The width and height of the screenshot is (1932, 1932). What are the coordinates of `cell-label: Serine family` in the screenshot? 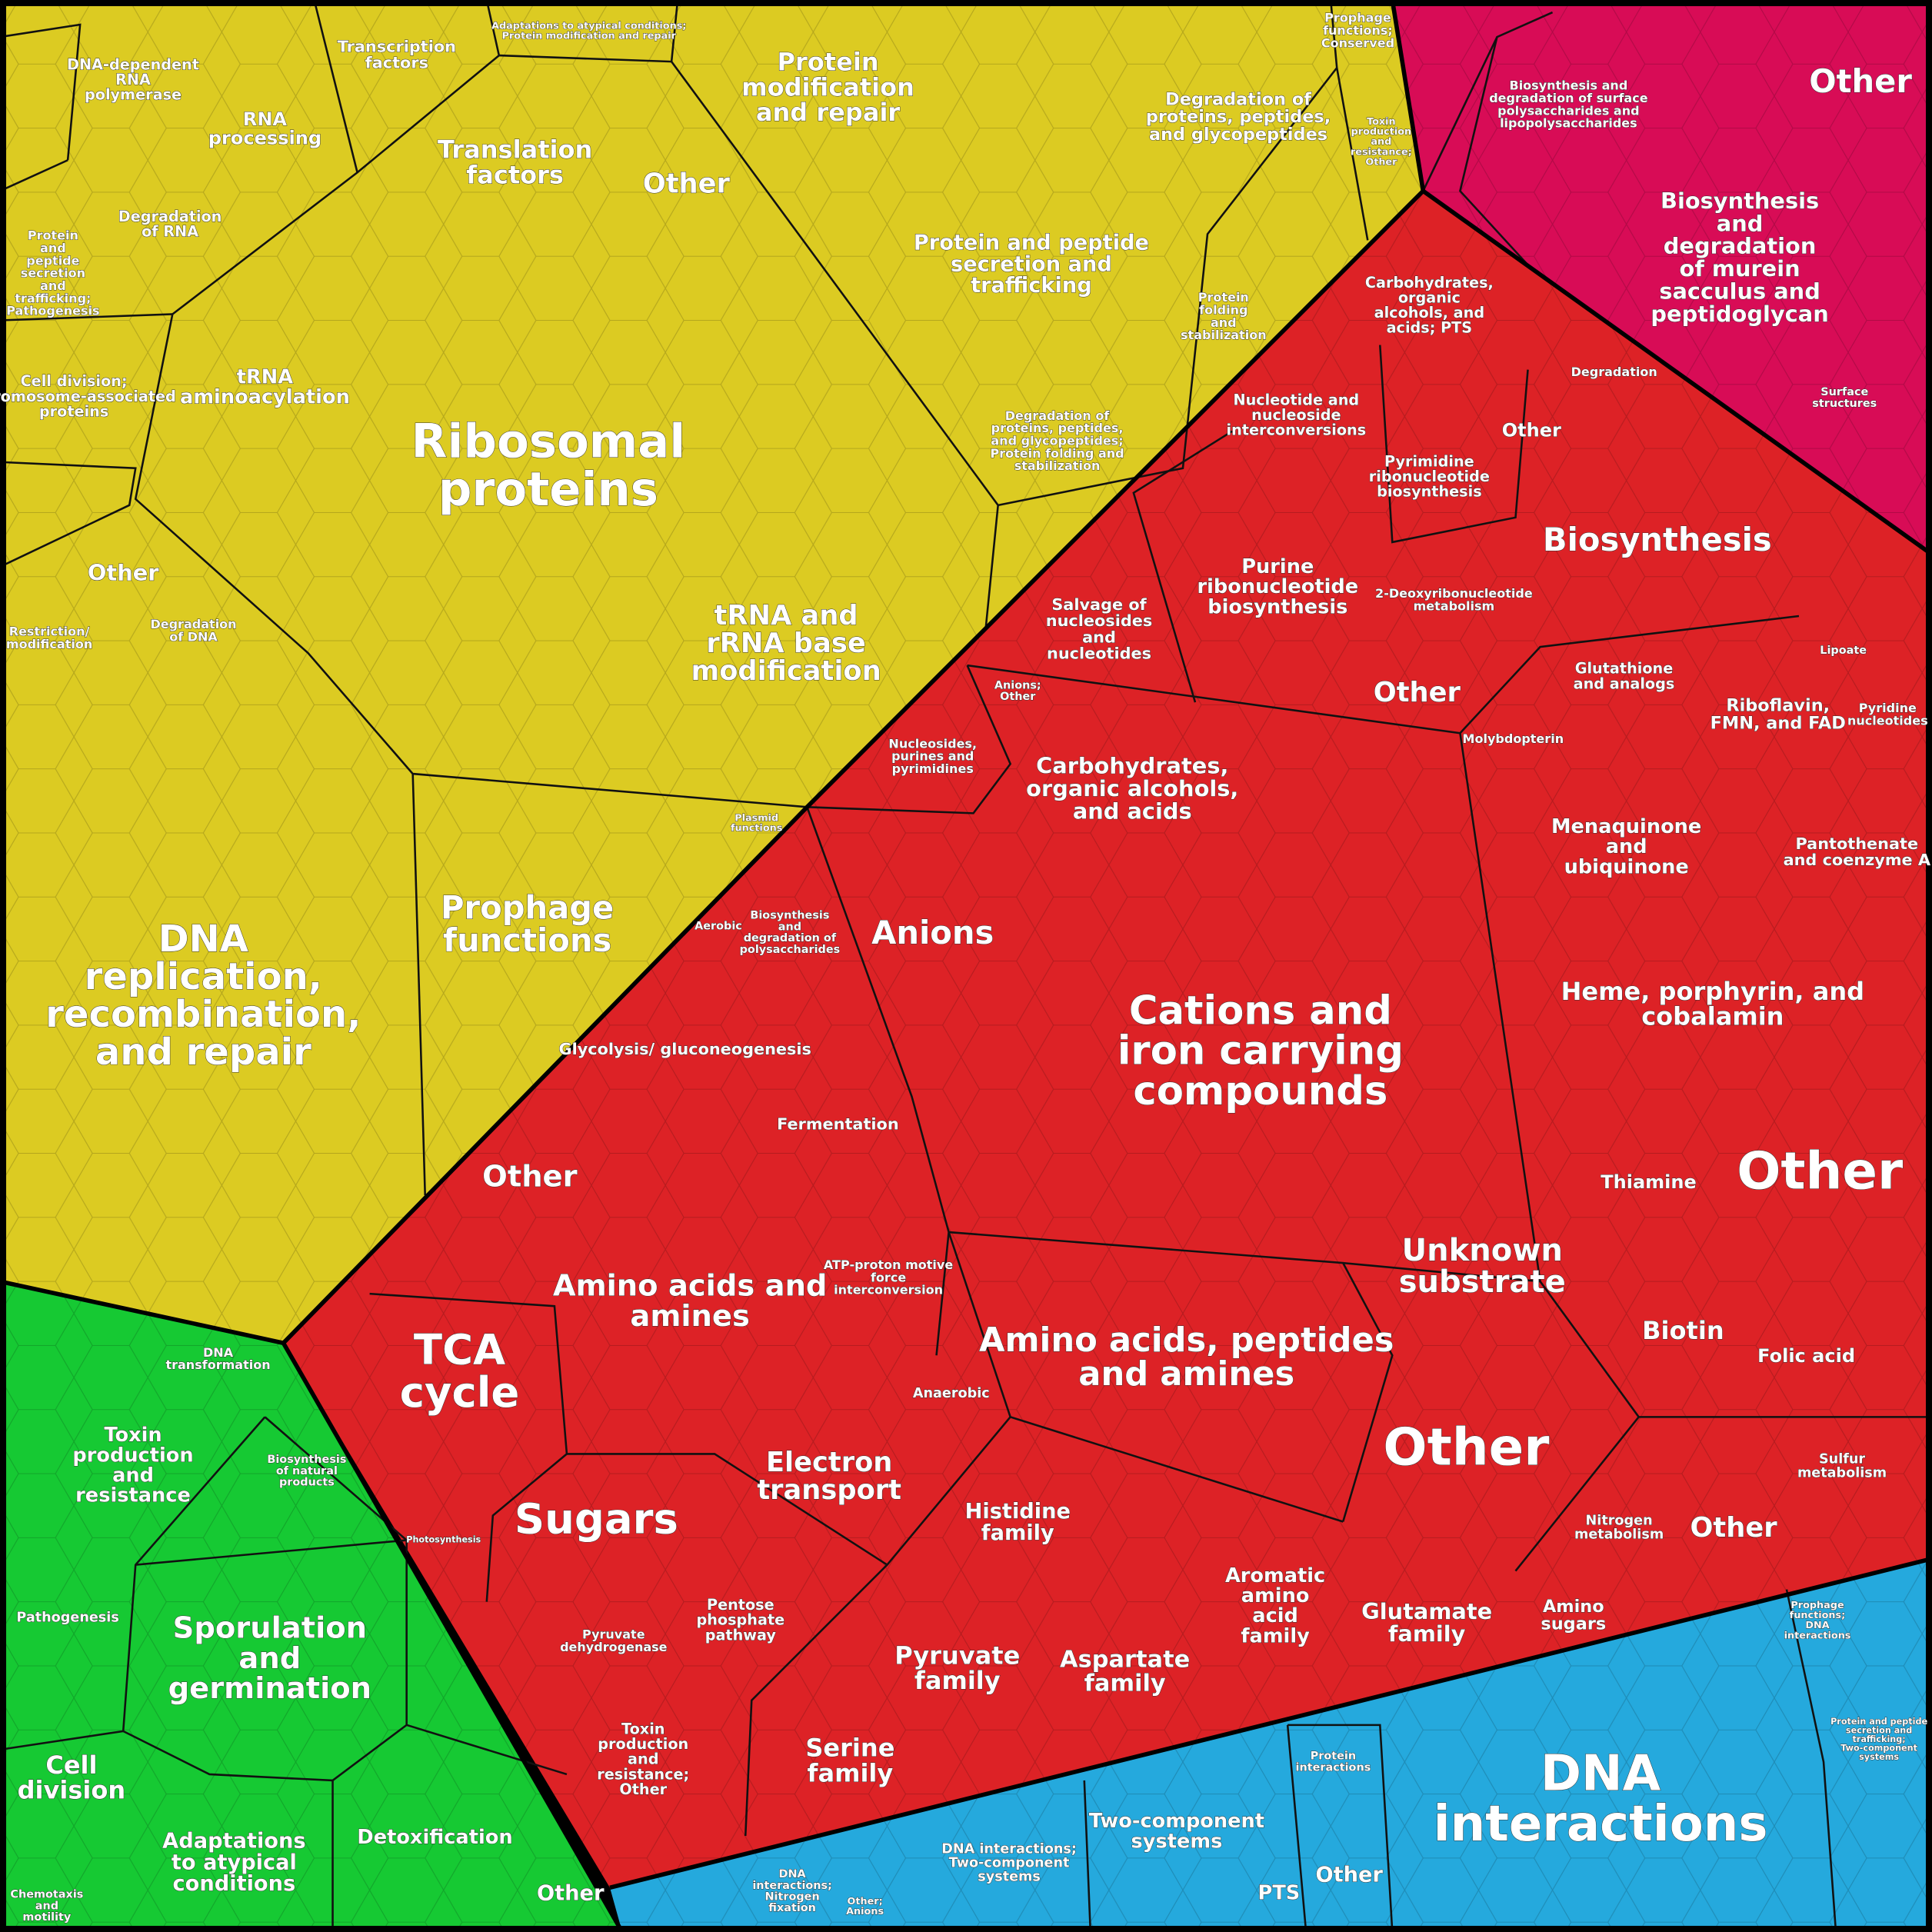 It's located at (849, 1761).